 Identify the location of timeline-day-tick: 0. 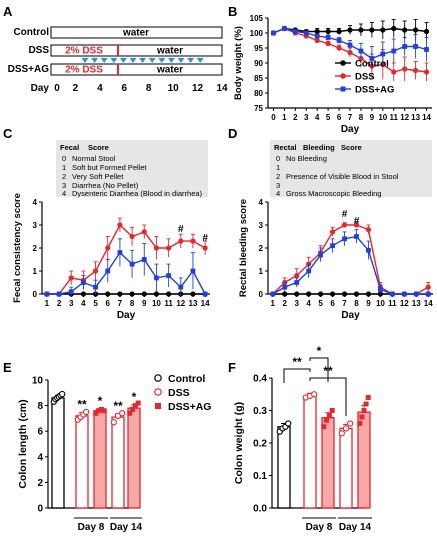
(57, 88).